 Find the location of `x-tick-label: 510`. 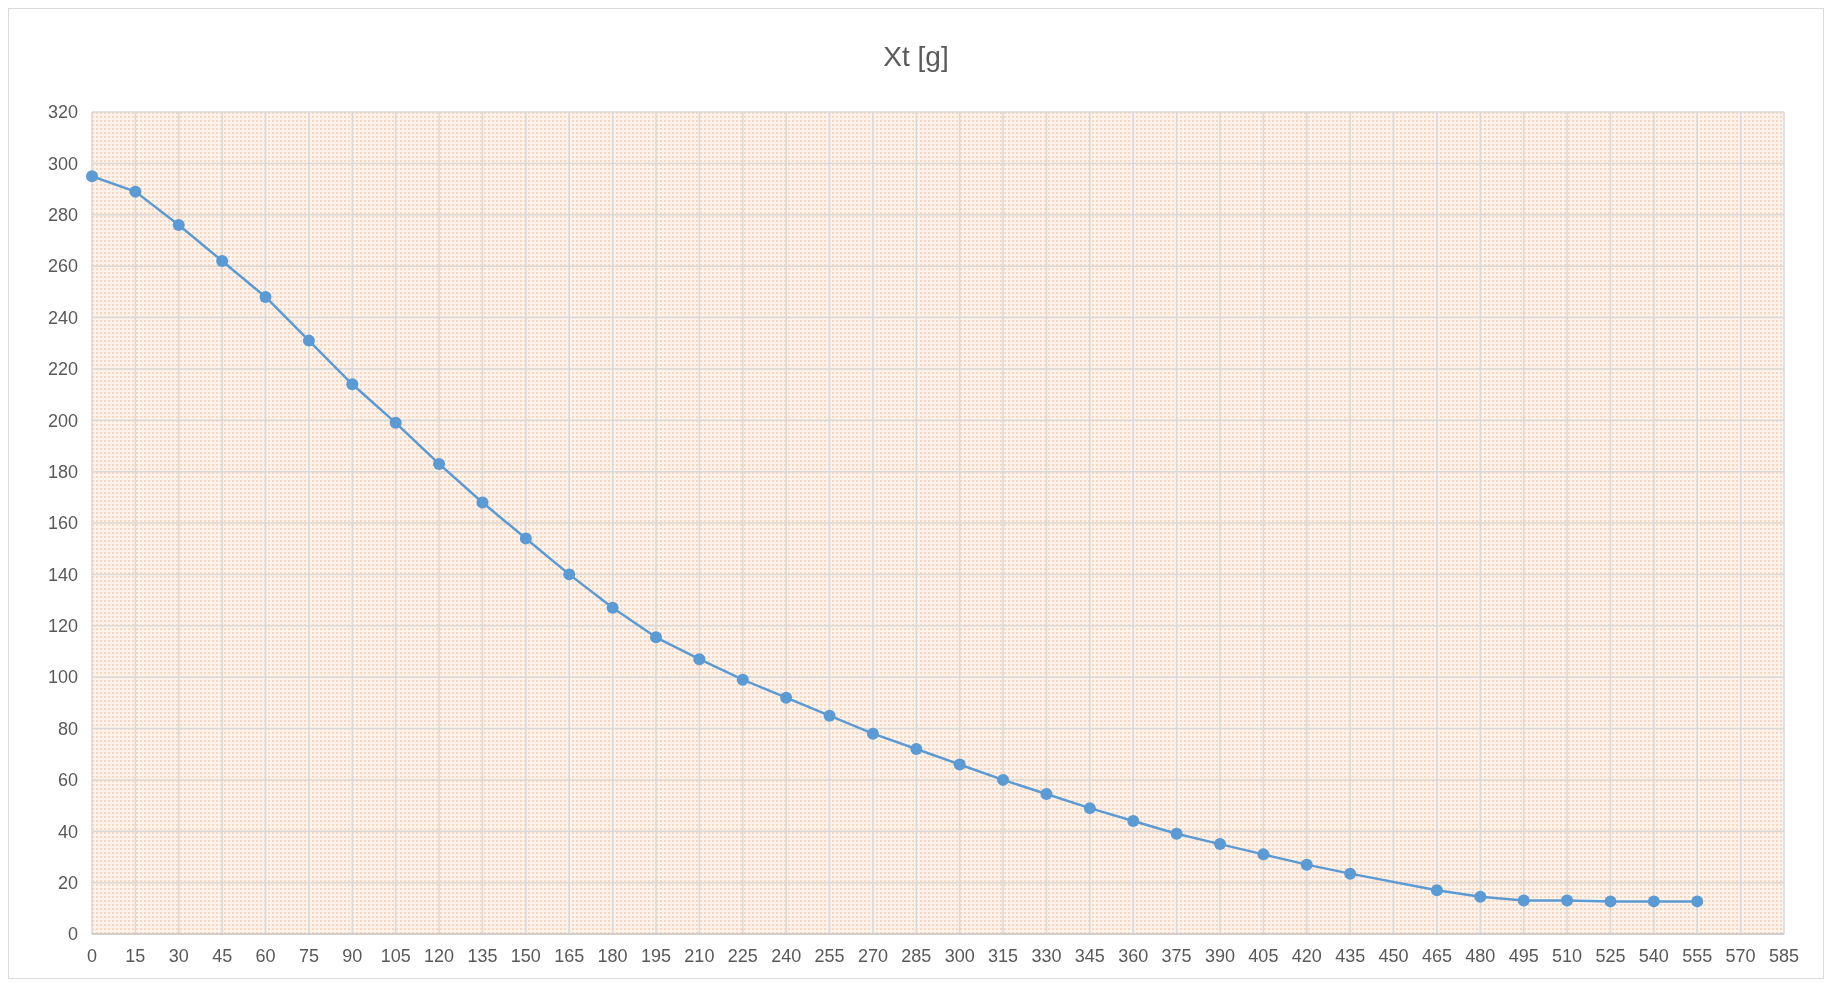

x-tick-label: 510 is located at coordinates (1567, 956).